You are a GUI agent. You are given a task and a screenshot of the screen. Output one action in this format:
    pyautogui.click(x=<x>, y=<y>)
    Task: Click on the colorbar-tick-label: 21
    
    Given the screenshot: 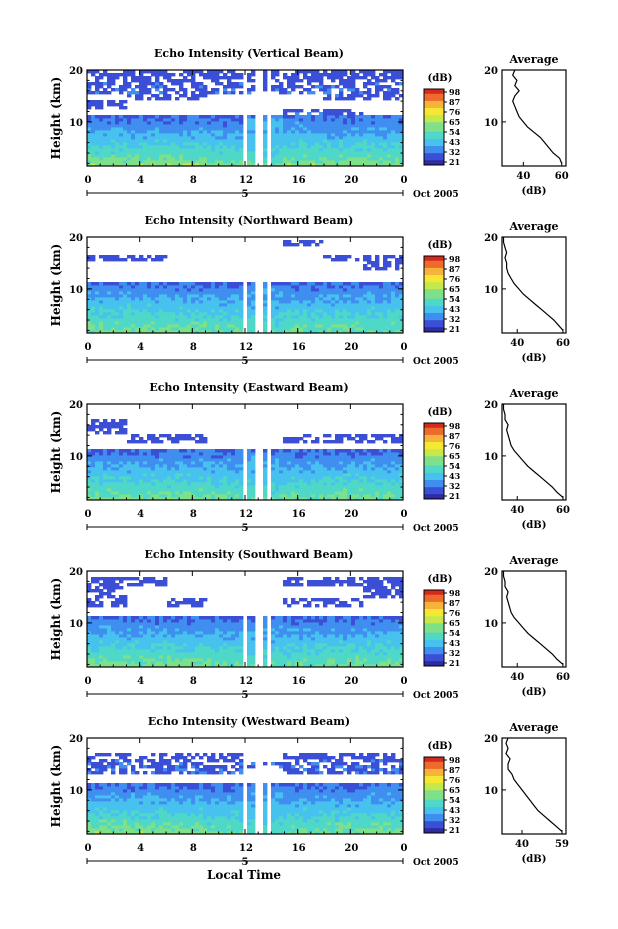 What is the action you would take?
    pyautogui.click(x=454, y=496)
    